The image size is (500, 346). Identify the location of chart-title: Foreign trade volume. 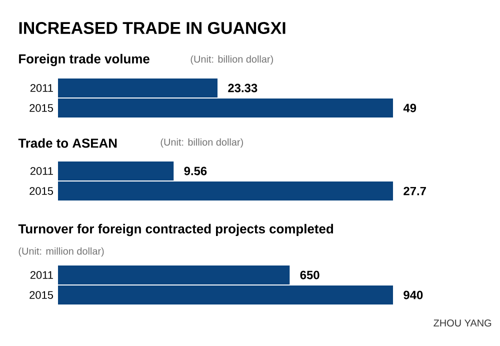
(84, 60).